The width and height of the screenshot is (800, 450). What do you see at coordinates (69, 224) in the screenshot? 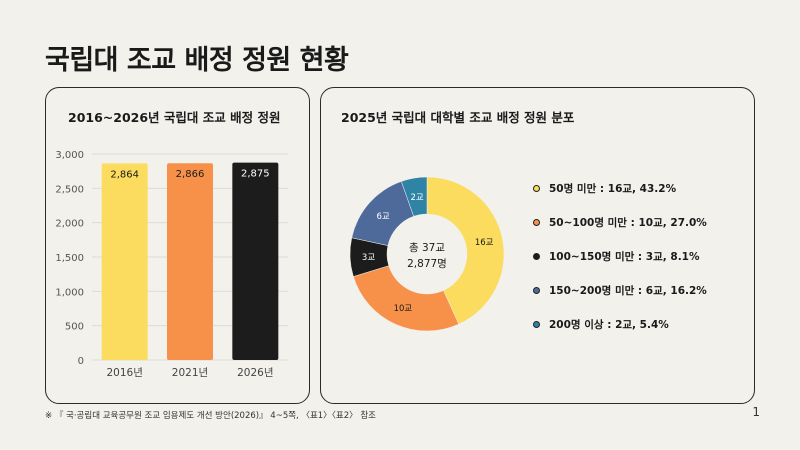
I see `y-tick-label: 2,000` at bounding box center [69, 224].